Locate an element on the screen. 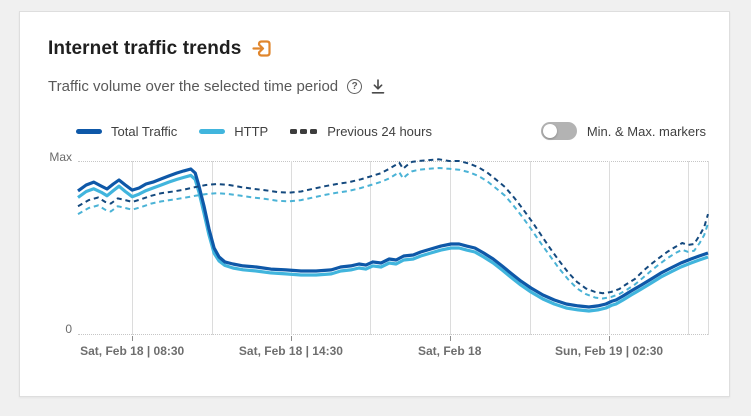 The height and width of the screenshot is (416, 751). legend-item-http: HTTP is located at coordinates (233, 131).